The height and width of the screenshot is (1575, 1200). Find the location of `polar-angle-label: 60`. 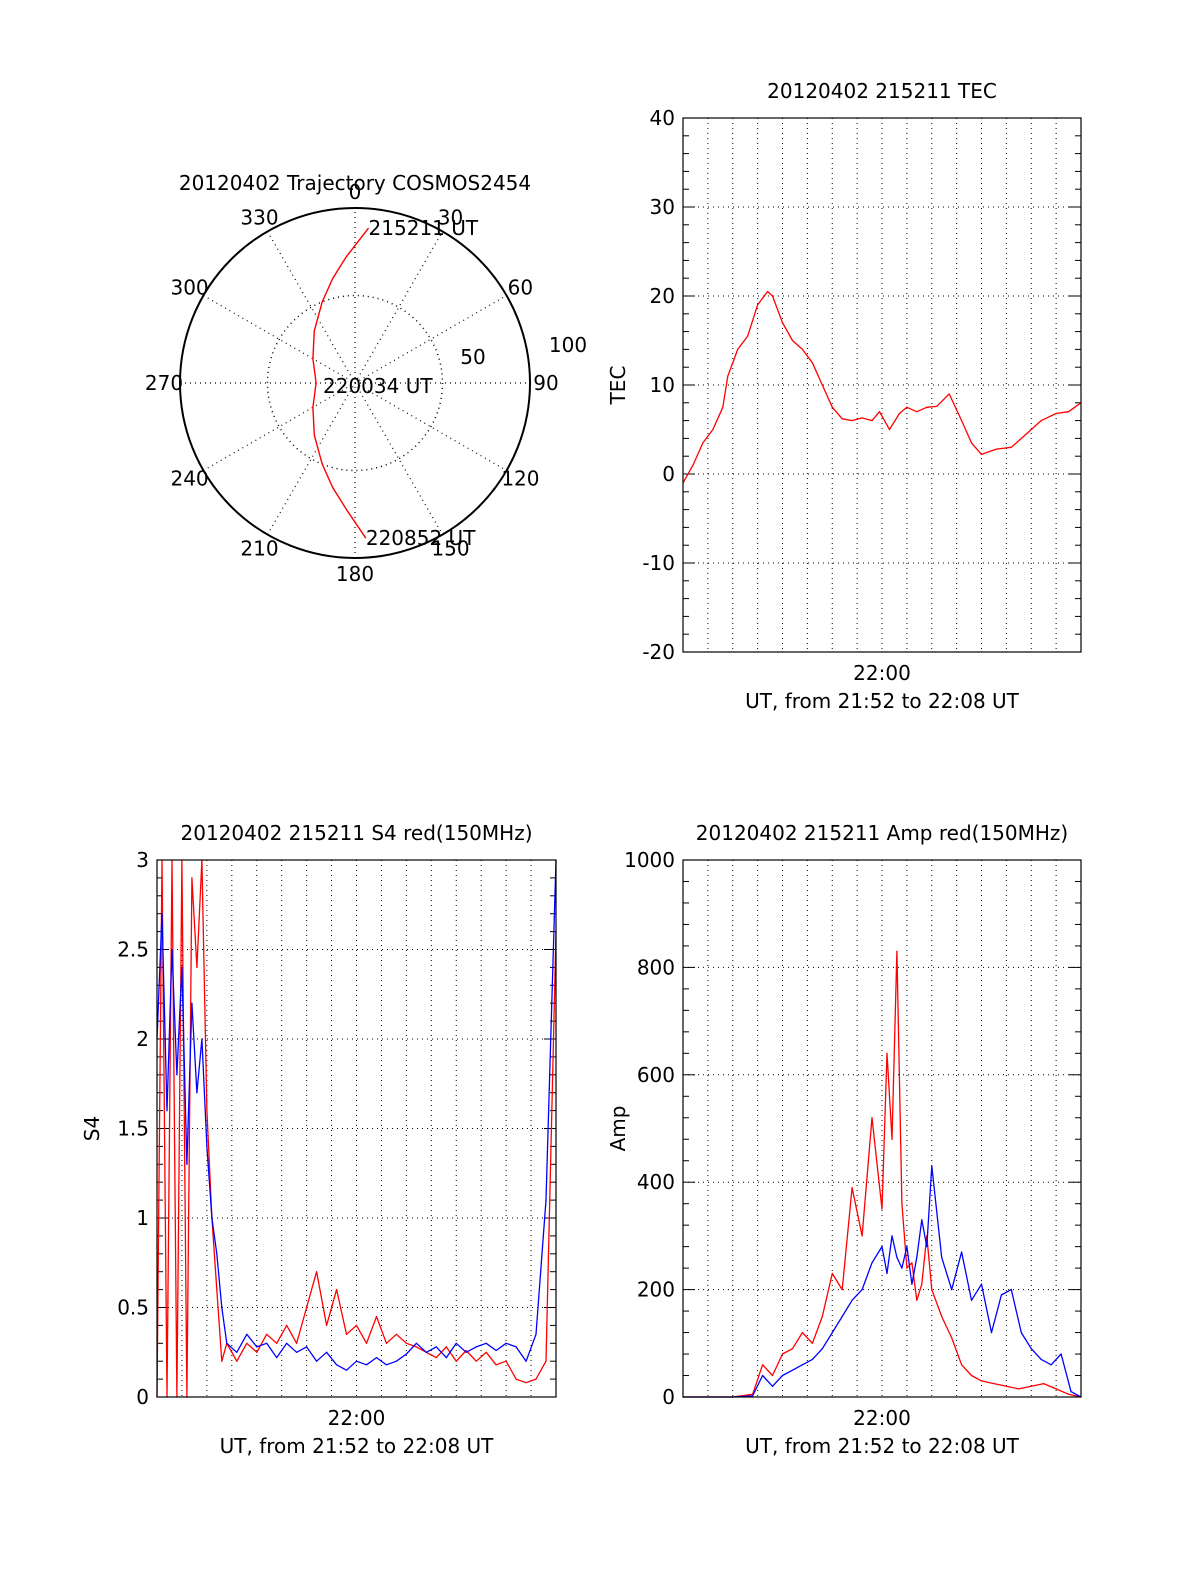

polar-angle-label: 60 is located at coordinates (520, 288).